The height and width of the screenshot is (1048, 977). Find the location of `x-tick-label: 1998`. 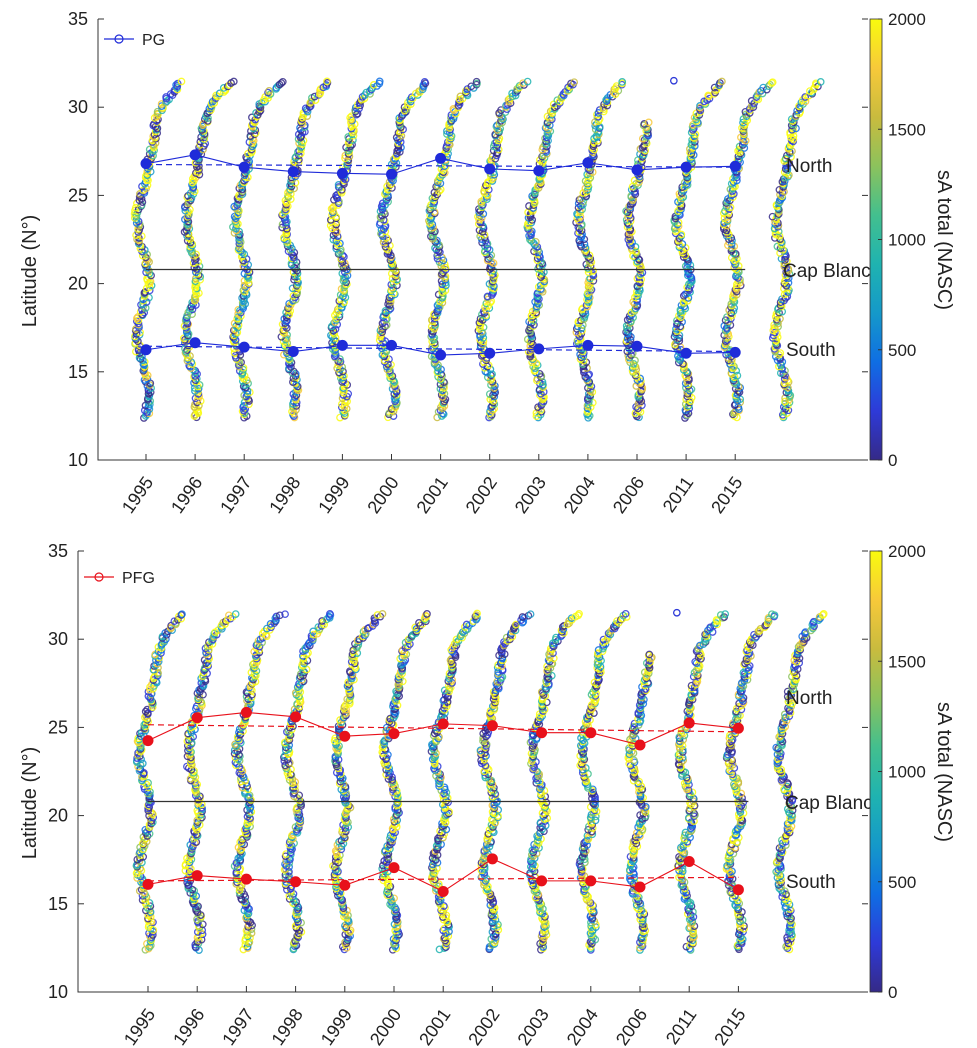

x-tick-label: 1998 is located at coordinates (284, 495).